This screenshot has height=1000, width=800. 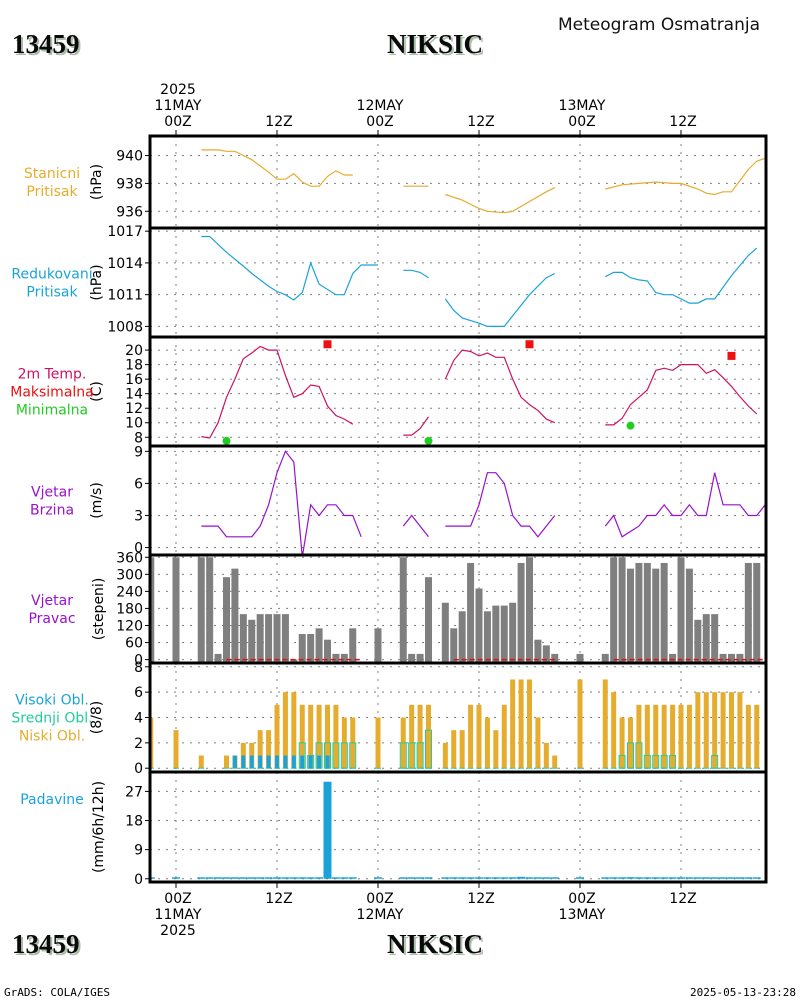 What do you see at coordinates (129, 184) in the screenshot?
I see `y-tick-label: 938` at bounding box center [129, 184].